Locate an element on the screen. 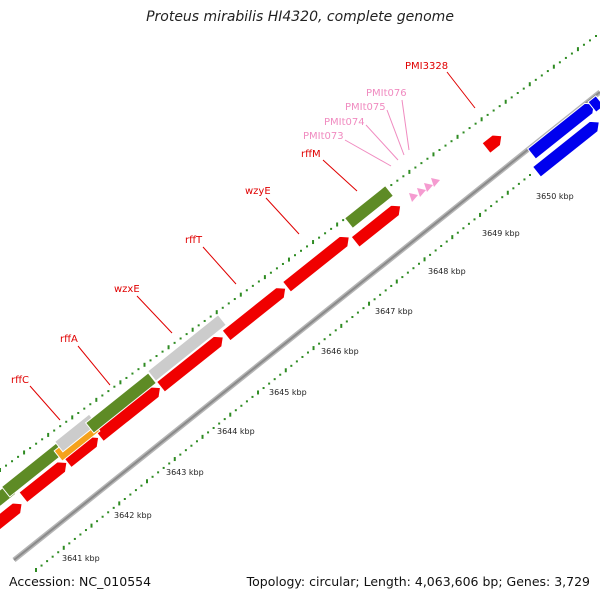 The width and height of the screenshot is (600, 600). feature-grey is located at coordinates (187, 348).